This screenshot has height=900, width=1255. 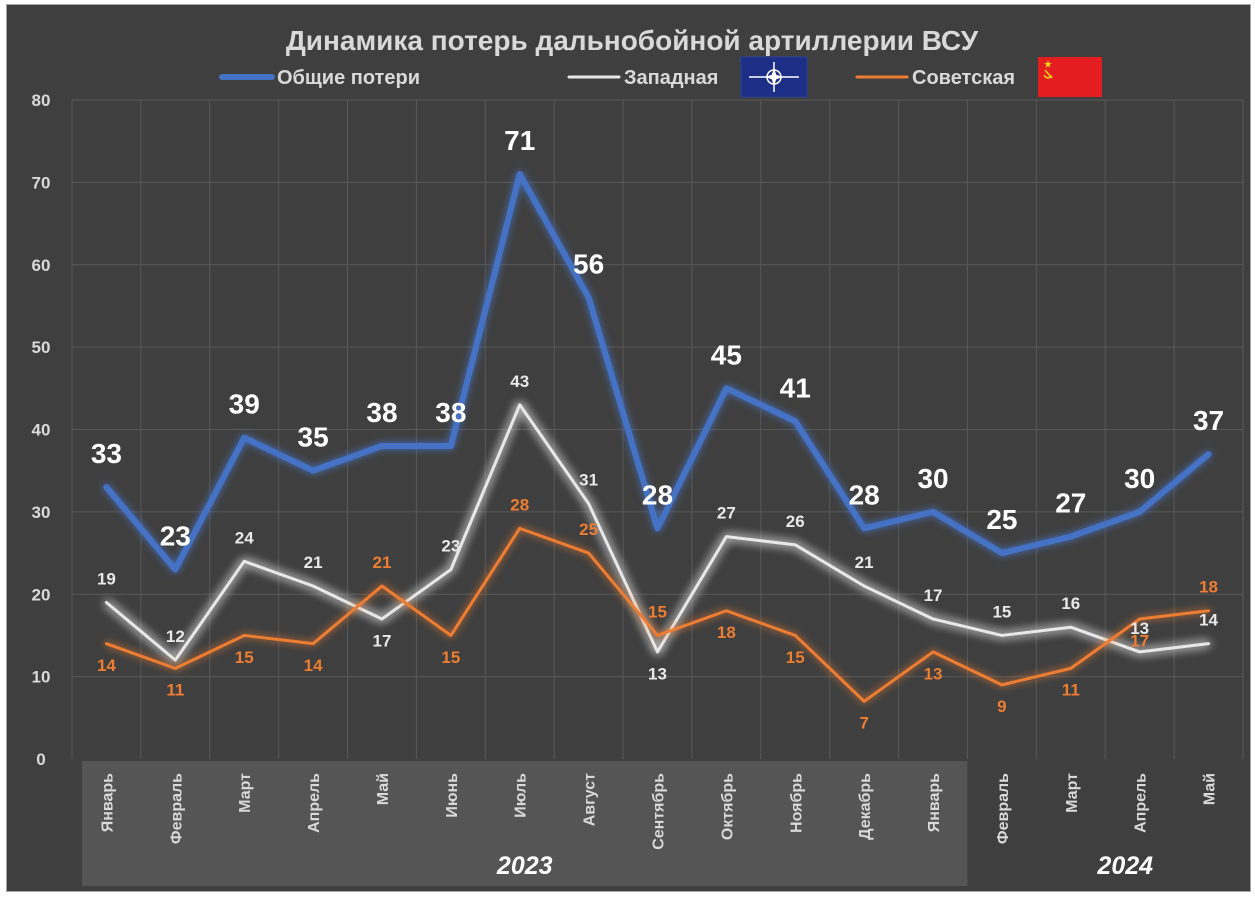 What do you see at coordinates (963, 78) in the screenshot?
I see `legend-label: Советская` at bounding box center [963, 78].